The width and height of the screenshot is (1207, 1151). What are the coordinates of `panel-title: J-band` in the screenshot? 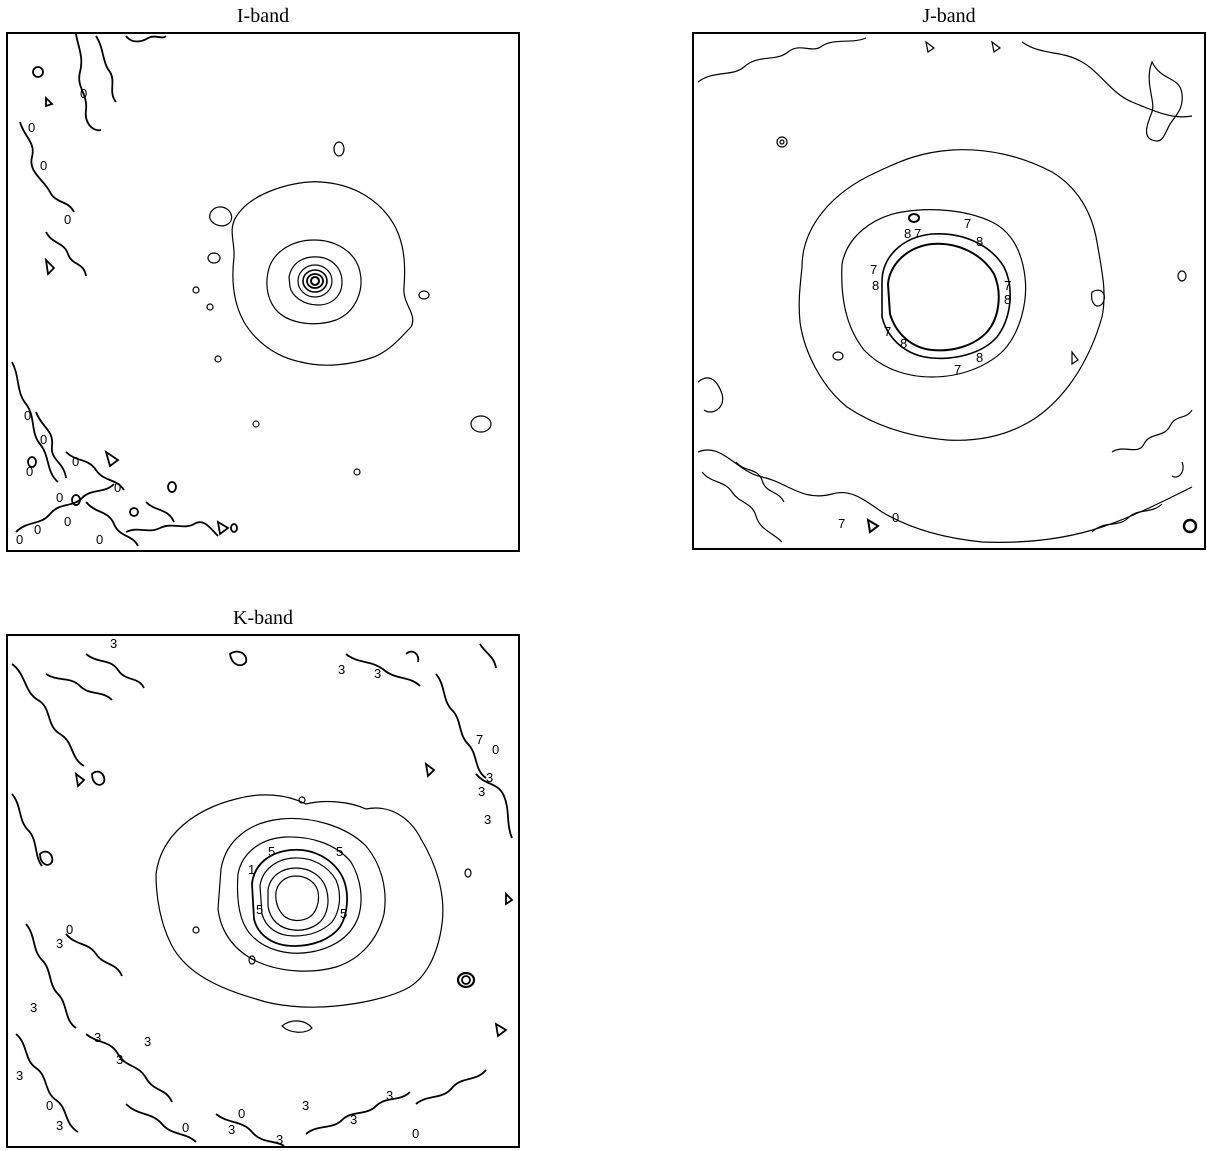 It's located at (949, 16).